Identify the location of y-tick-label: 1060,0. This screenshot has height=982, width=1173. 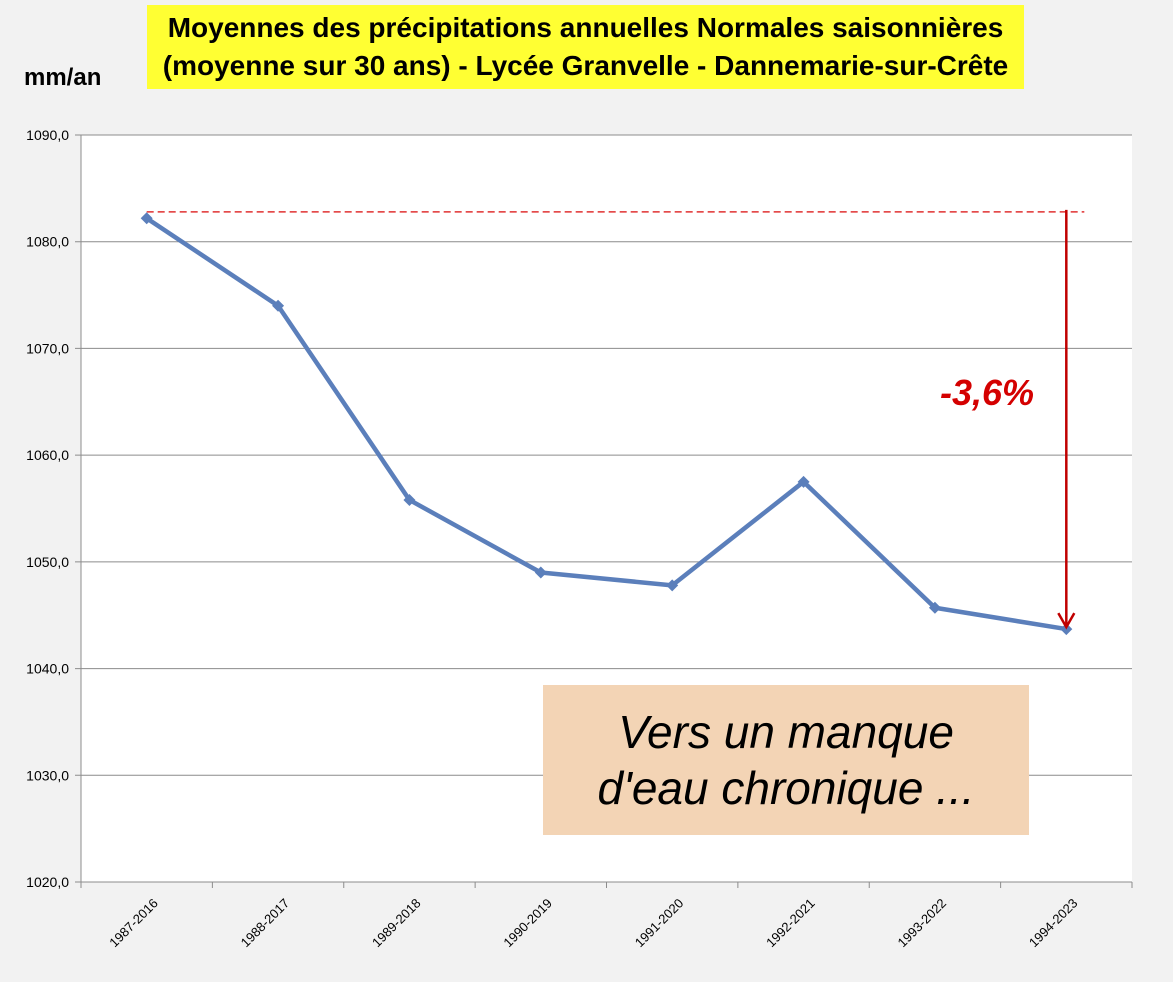
(47, 455).